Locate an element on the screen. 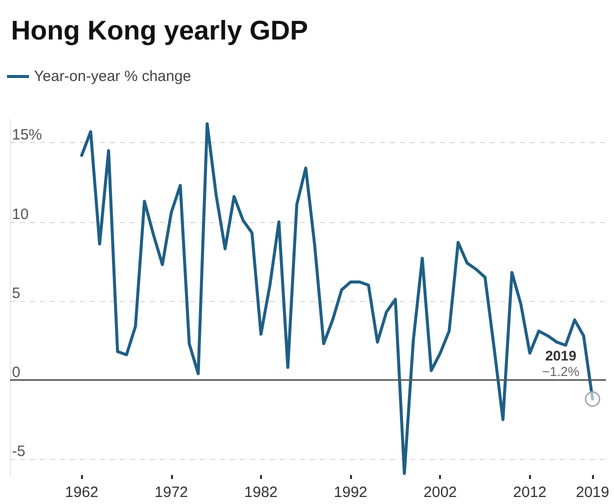  x-tick-label: 1972 is located at coordinates (171, 492).